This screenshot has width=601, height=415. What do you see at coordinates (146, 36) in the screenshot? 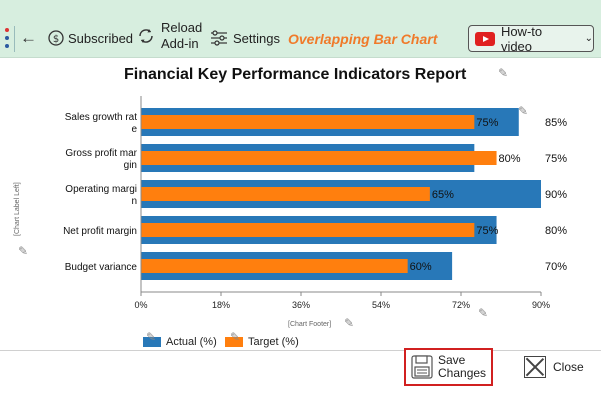
I see `refresh-icon` at bounding box center [146, 36].